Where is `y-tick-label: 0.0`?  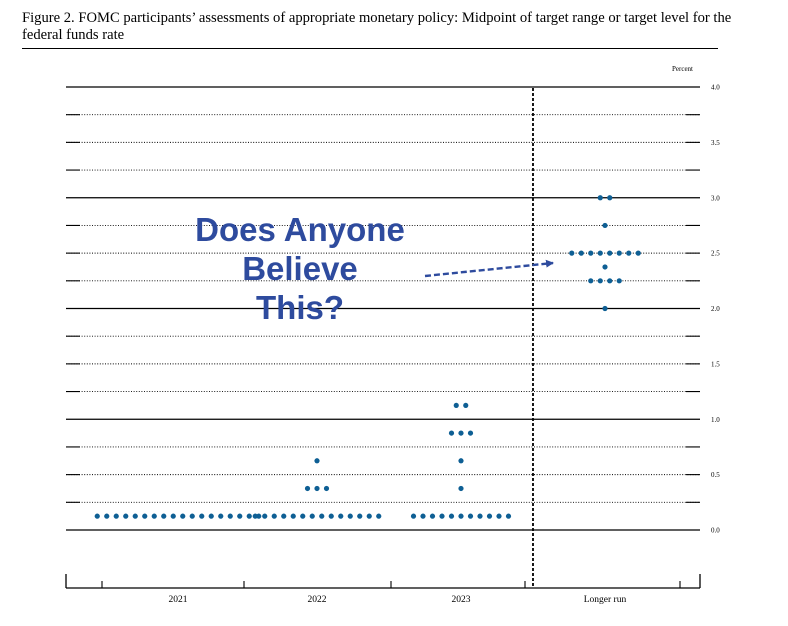
y-tick-label: 0.0 is located at coordinates (715, 531).